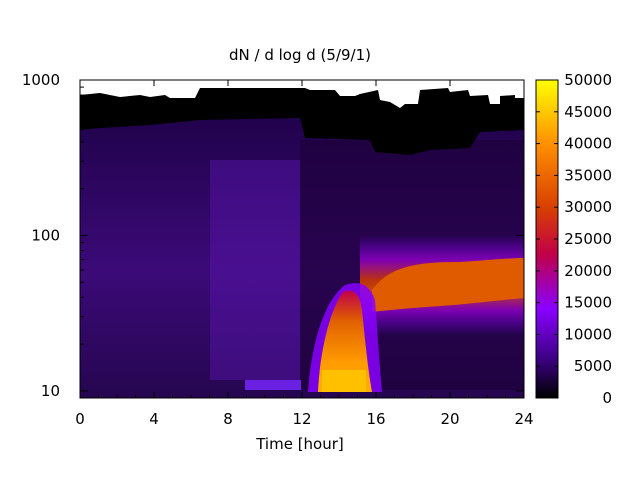  What do you see at coordinates (588, 271) in the screenshot?
I see `colorbar-tick-label: 20000` at bounding box center [588, 271].